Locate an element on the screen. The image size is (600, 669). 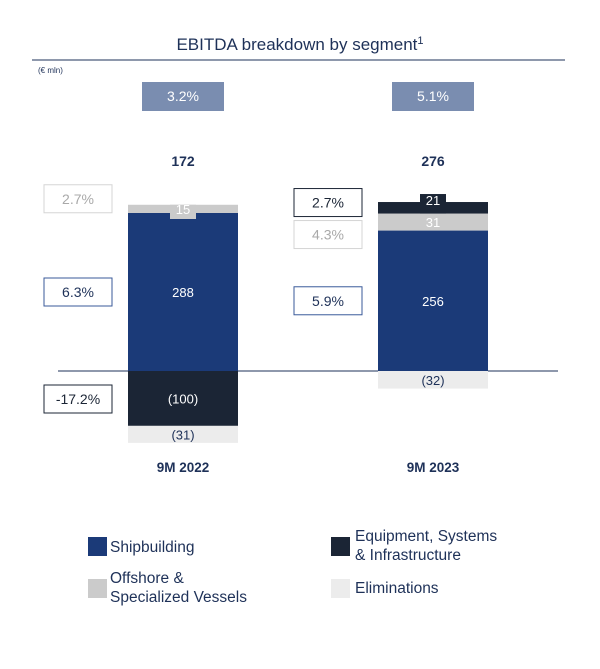
label-offshore: 31 is located at coordinates (433, 222).